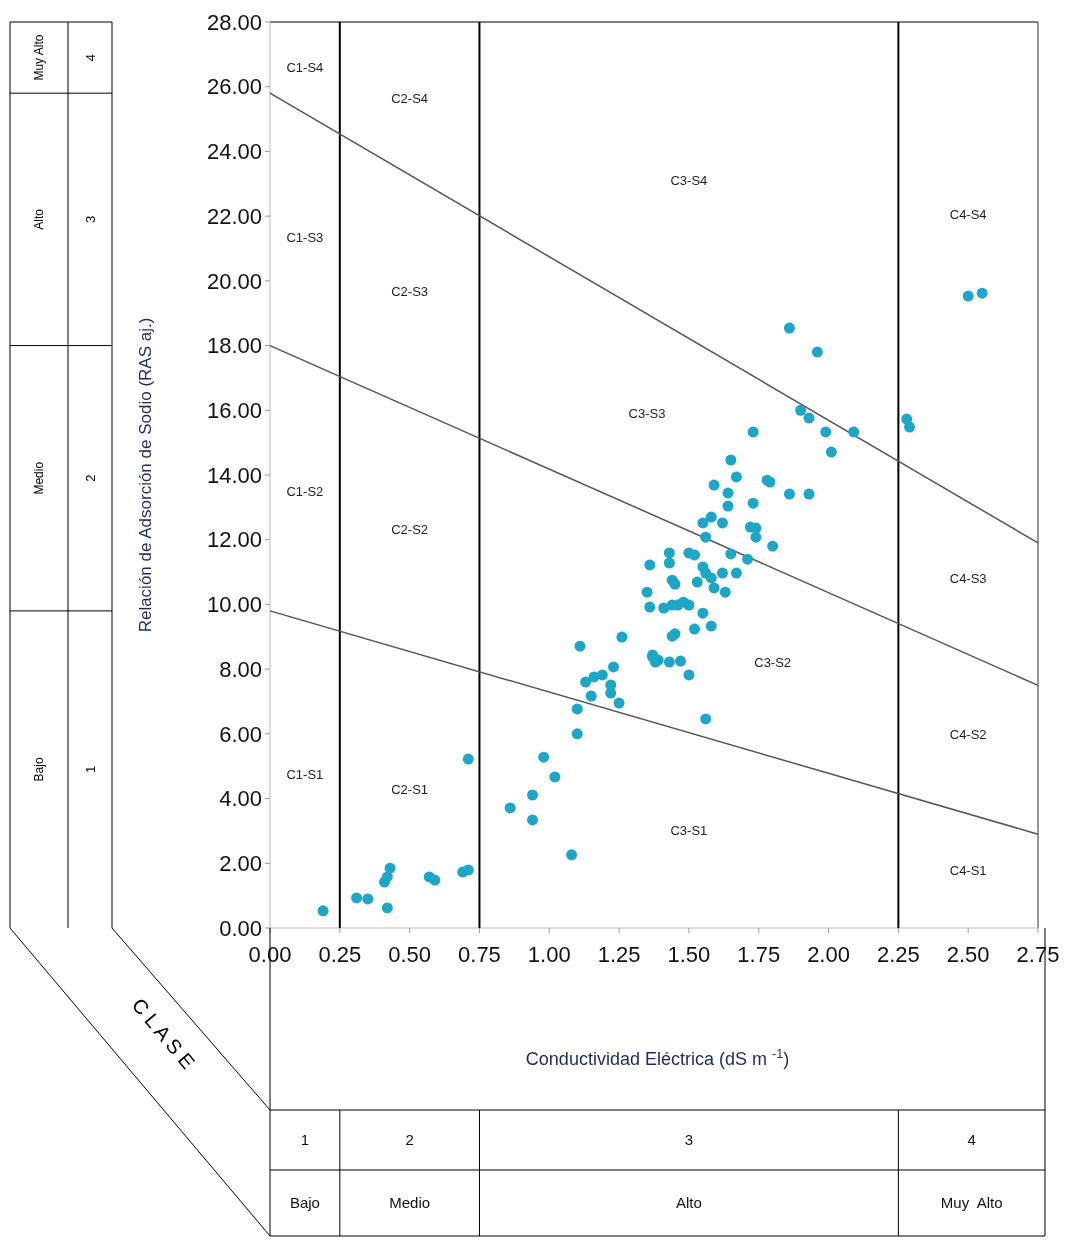 The image size is (1073, 1240). What do you see at coordinates (657, 1058) in the screenshot?
I see `x-axis-title: Conductividad Eléctrica (dS m $^{-1}$)` at bounding box center [657, 1058].